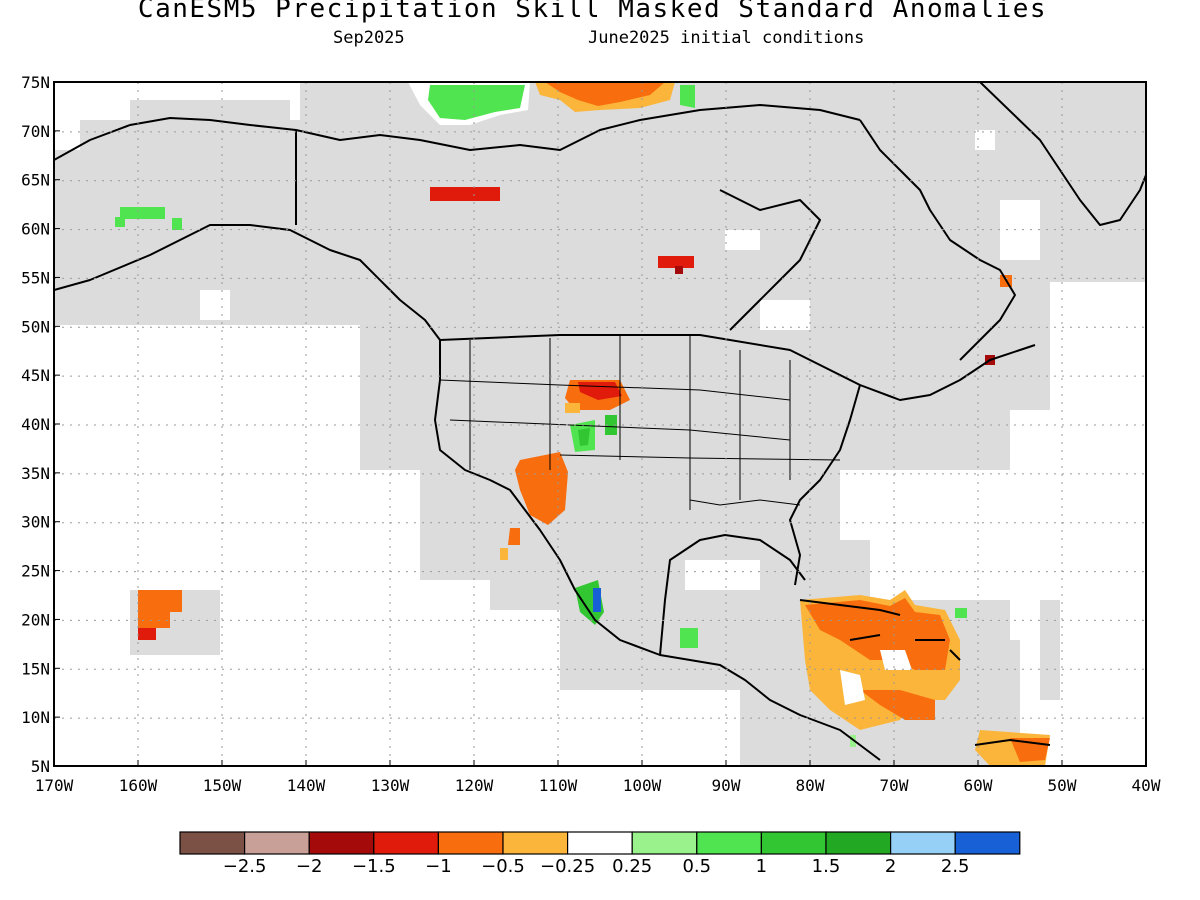 The height and width of the screenshot is (900, 1200). Describe the element at coordinates (245, 866) in the screenshot. I see `colorbar-label: −2.5` at that location.